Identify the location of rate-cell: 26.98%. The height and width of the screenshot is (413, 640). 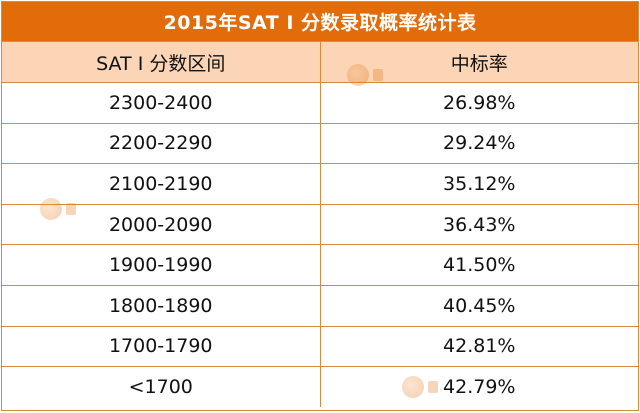
(478, 103).